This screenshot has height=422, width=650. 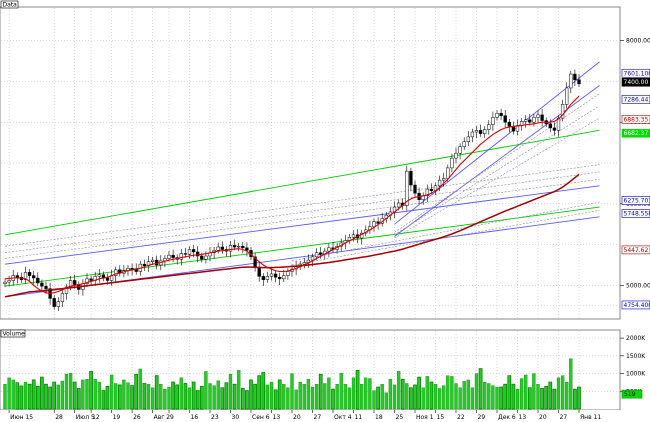 What do you see at coordinates (445, 231) in the screenshot?
I see `channel-line` at bounding box center [445, 231].